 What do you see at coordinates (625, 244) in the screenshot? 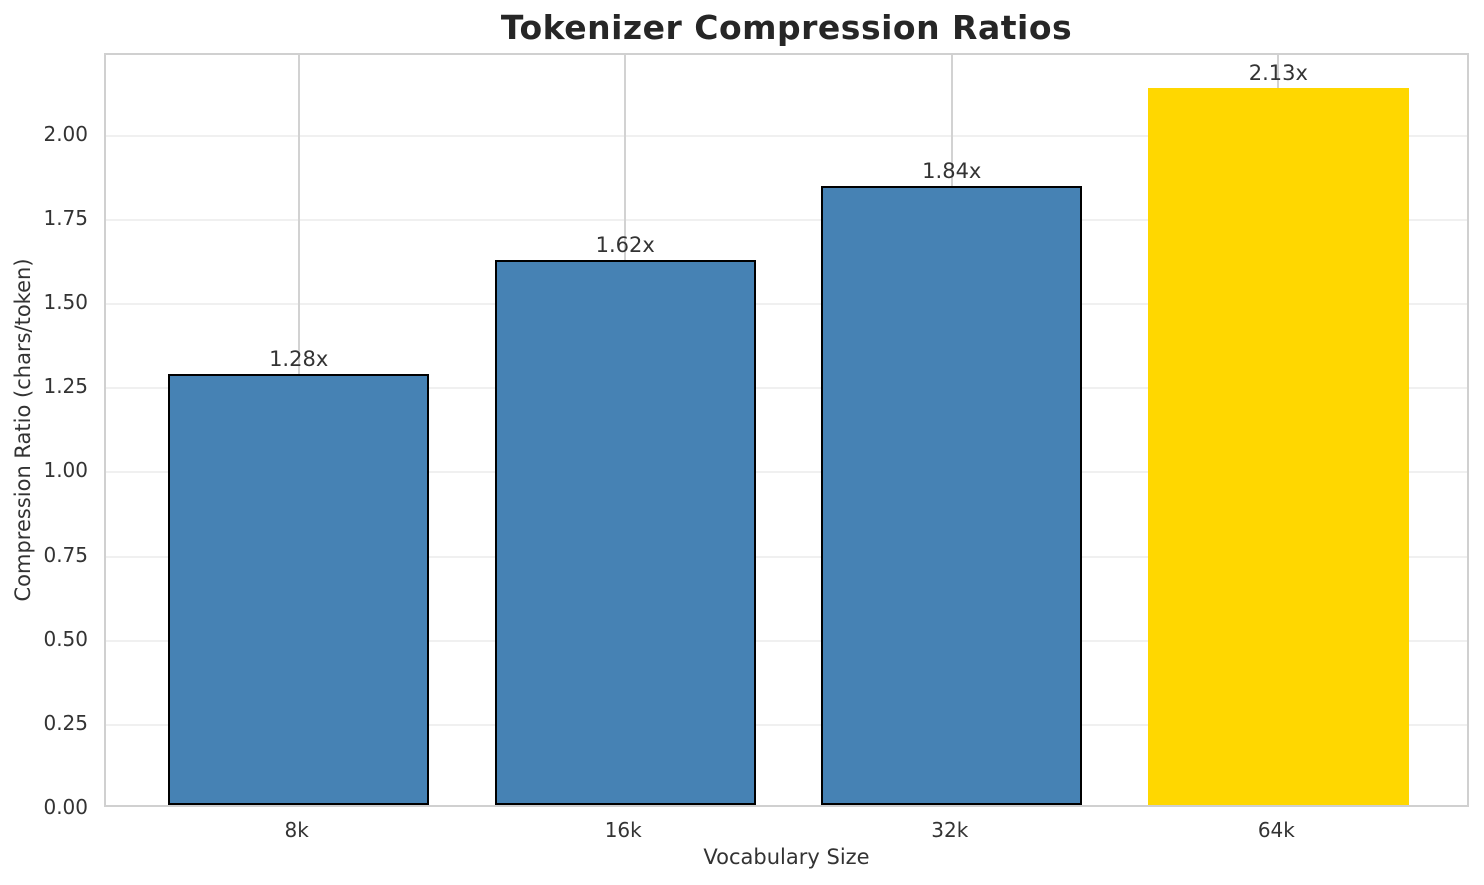
I see `bar-value-label-16k: 1.62x` at bounding box center [625, 244].